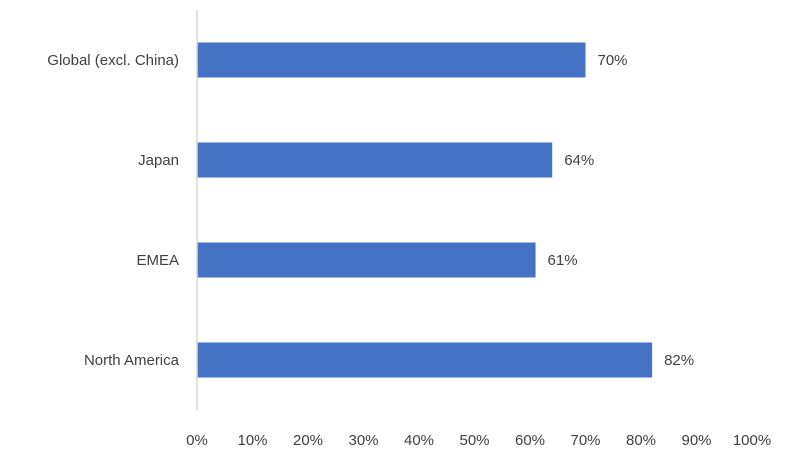 The width and height of the screenshot is (800, 464). I want to click on data-labels-group: 70% 64% 61% 82%, so click(621, 210).